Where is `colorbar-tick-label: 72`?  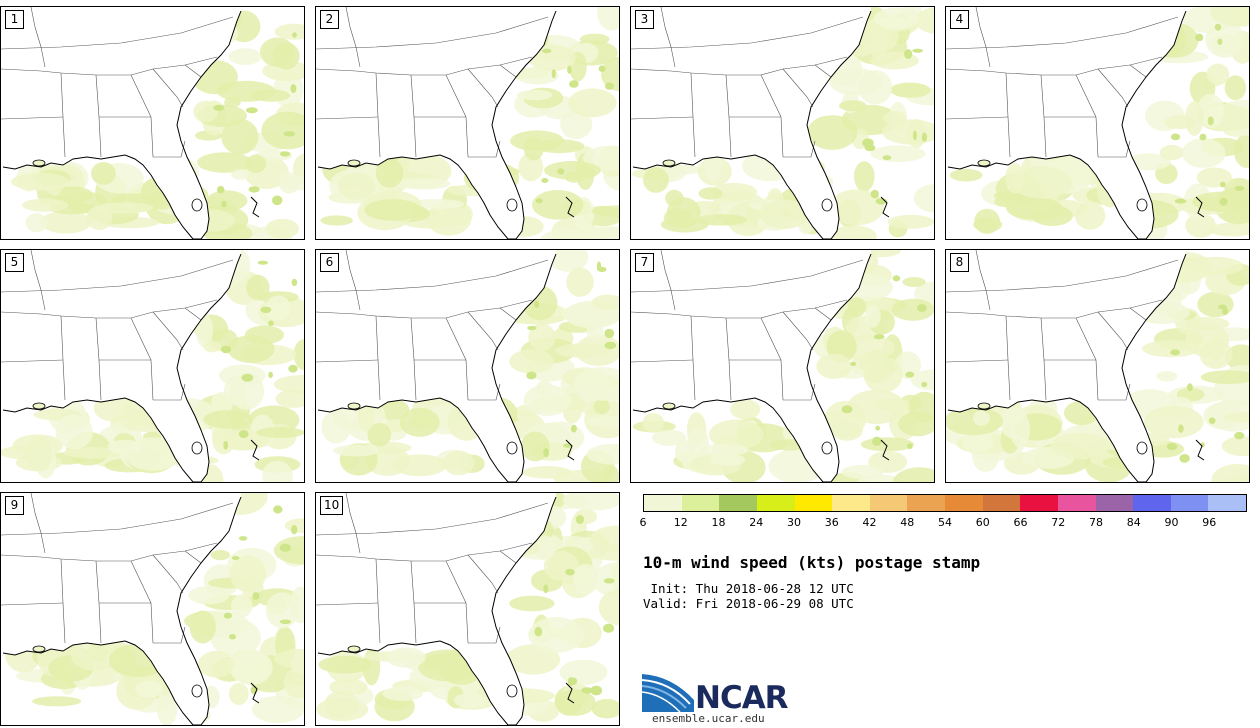
colorbar-tick-label: 72 is located at coordinates (1058, 522).